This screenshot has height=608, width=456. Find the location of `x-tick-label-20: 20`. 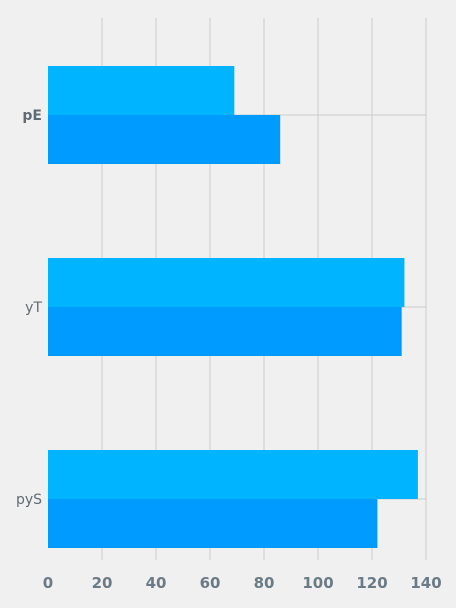

x-tick-label-20: 20 is located at coordinates (102, 583).